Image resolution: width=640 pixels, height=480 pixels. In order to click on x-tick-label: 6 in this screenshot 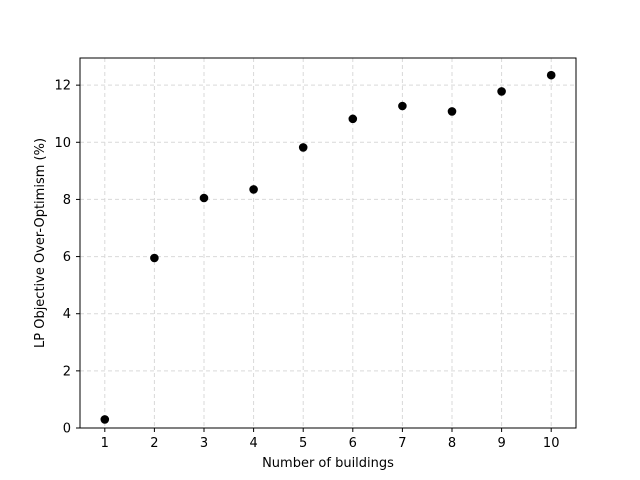, I will do `click(353, 443)`.